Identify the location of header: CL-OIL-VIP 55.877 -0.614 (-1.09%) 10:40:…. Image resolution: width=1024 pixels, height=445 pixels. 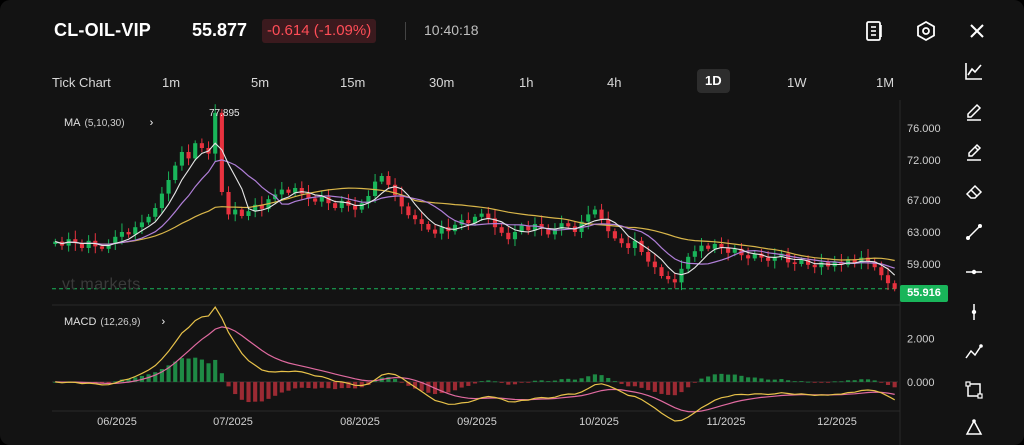
(512, 31).